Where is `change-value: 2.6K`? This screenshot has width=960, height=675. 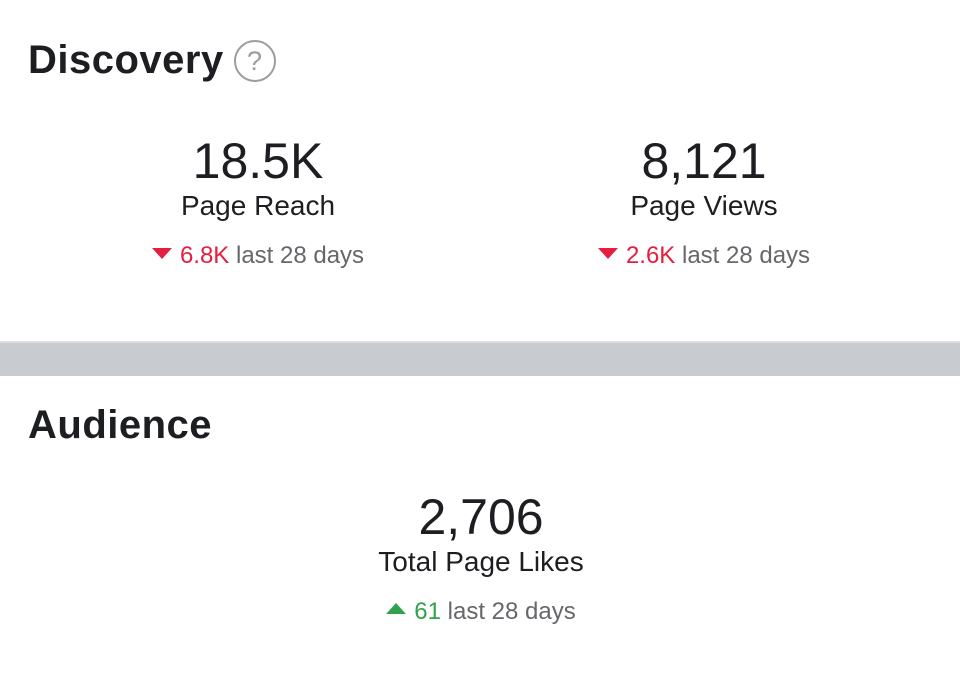
change-value: 2.6K is located at coordinates (650, 255).